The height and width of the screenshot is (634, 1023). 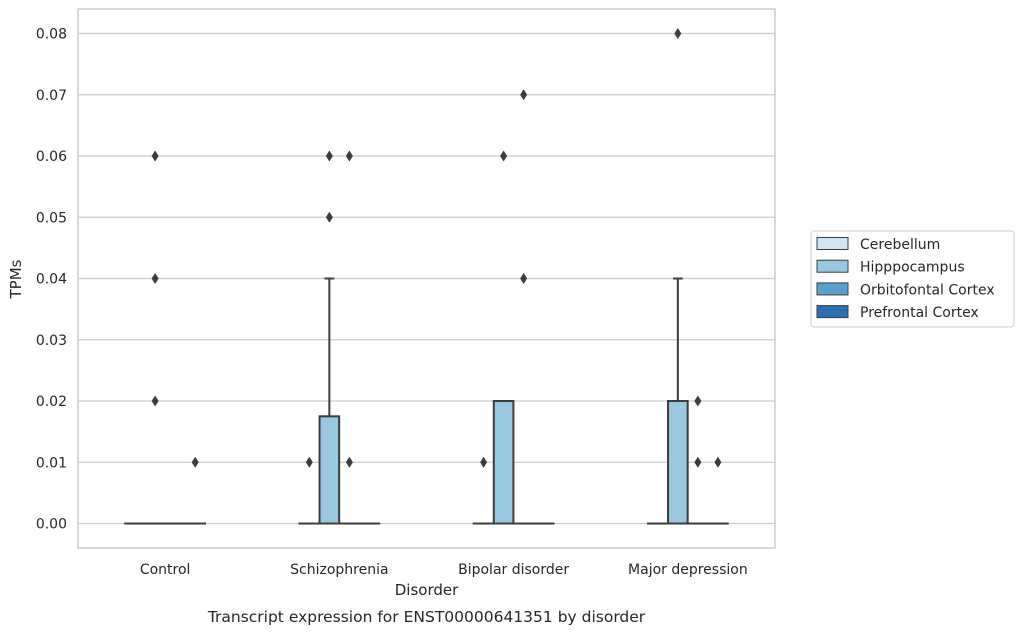 I want to click on y-tick-label: 0.03, so click(x=51, y=341).